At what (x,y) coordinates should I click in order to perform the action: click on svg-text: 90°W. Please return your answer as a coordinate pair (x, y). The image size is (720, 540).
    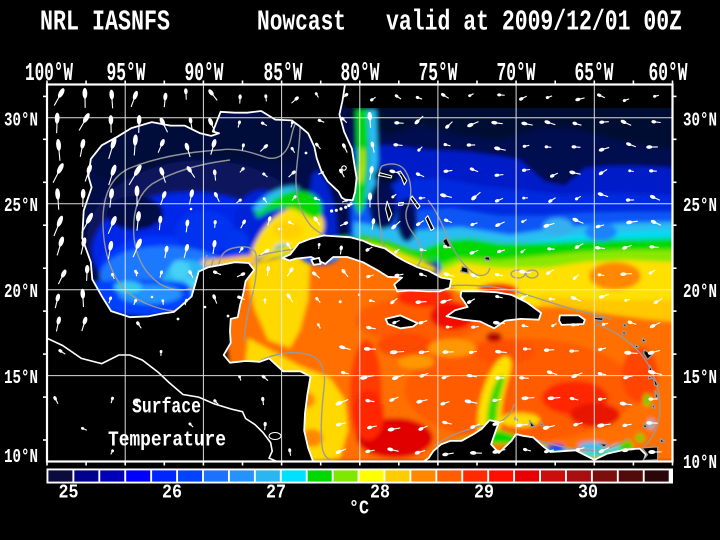
    Looking at the image, I should click on (204, 73).